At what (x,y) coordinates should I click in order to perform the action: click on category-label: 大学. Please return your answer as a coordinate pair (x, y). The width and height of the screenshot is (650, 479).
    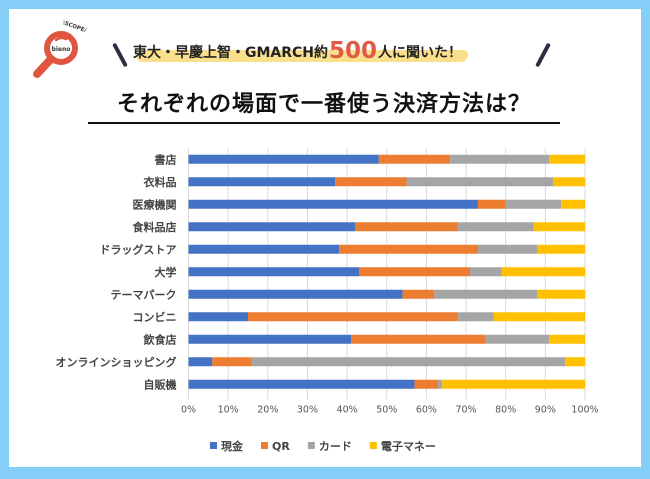
    Looking at the image, I should click on (166, 272).